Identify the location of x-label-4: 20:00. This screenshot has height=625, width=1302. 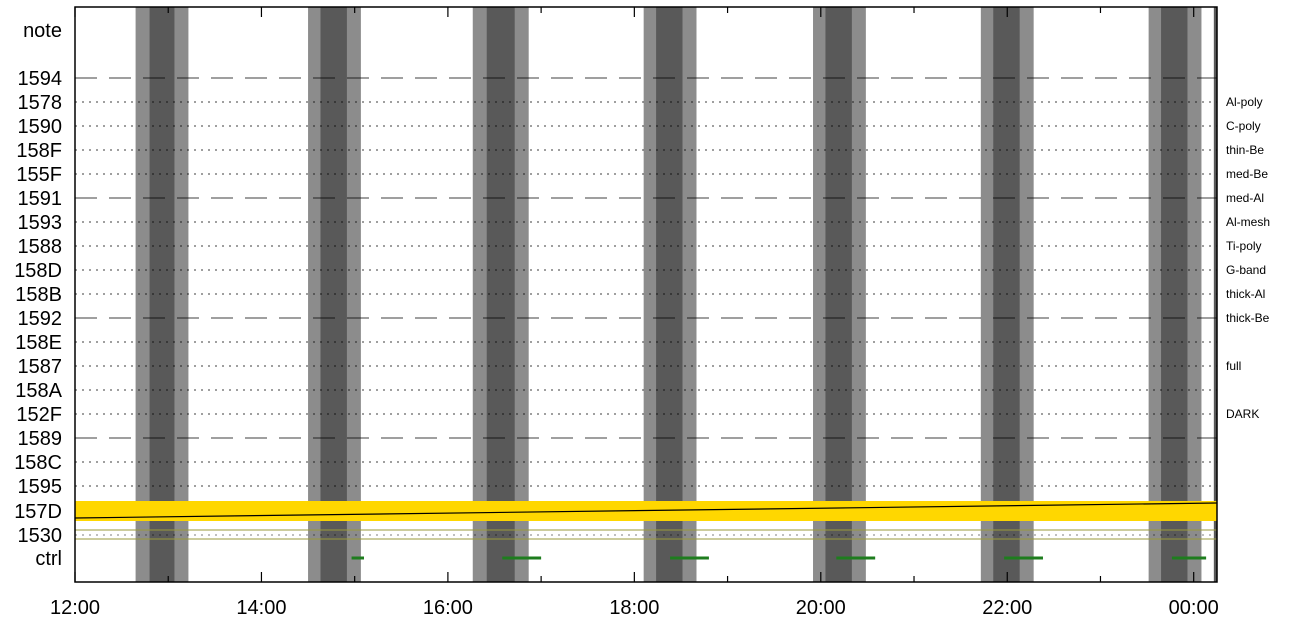
(821, 608).